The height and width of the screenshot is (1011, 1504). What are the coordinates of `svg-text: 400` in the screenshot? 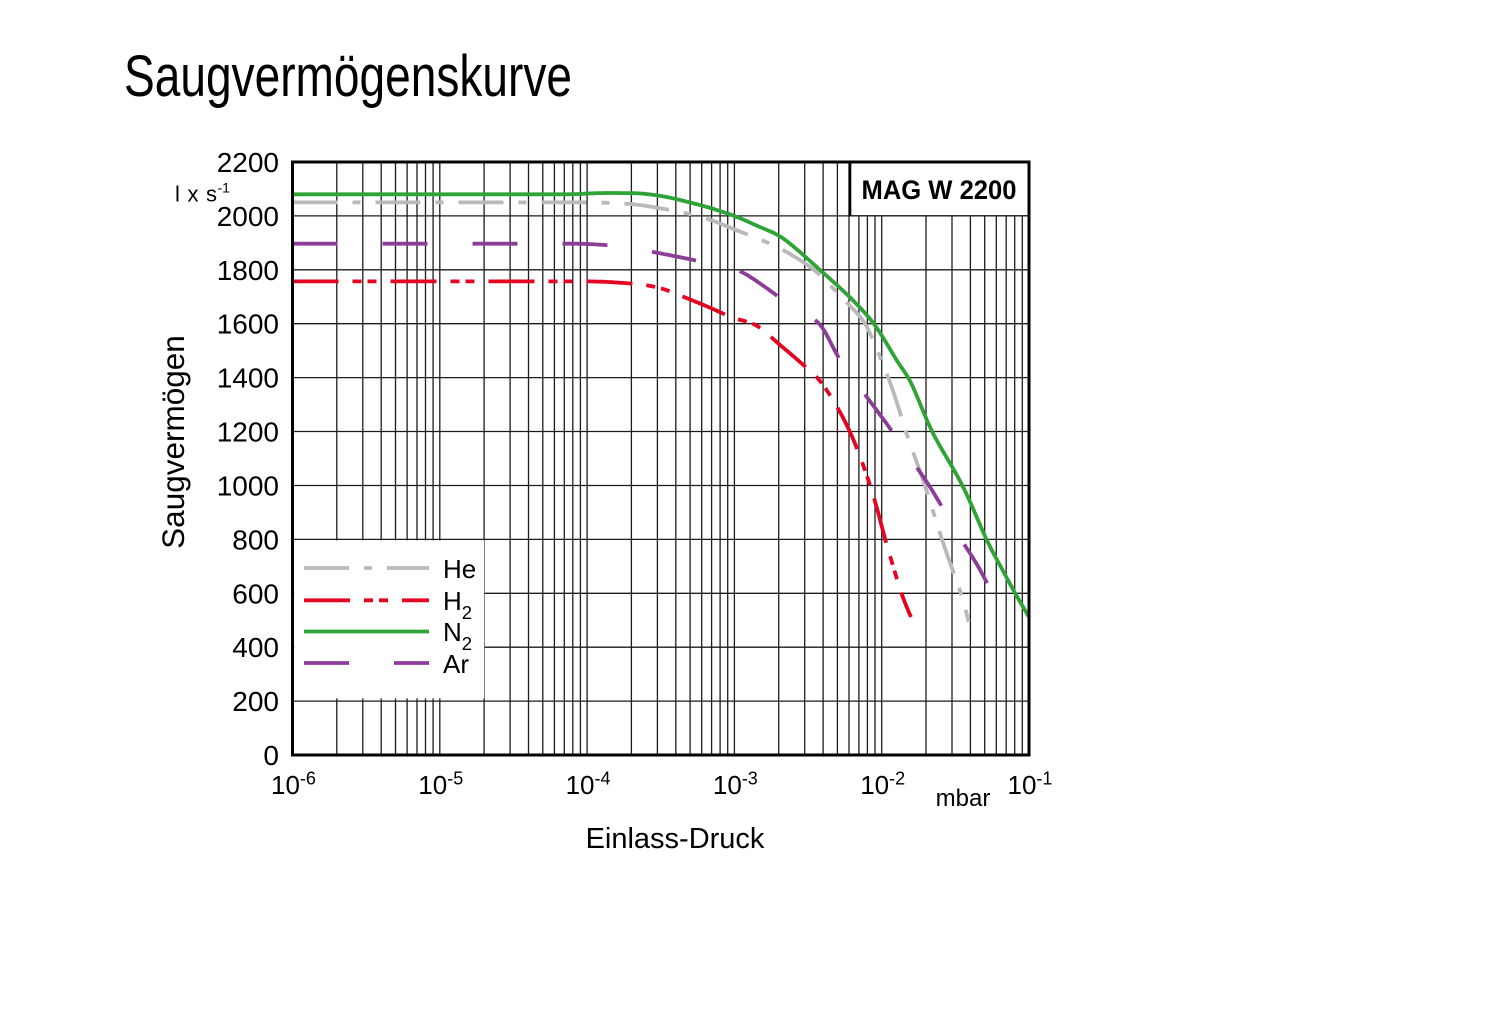 It's located at (255, 647).